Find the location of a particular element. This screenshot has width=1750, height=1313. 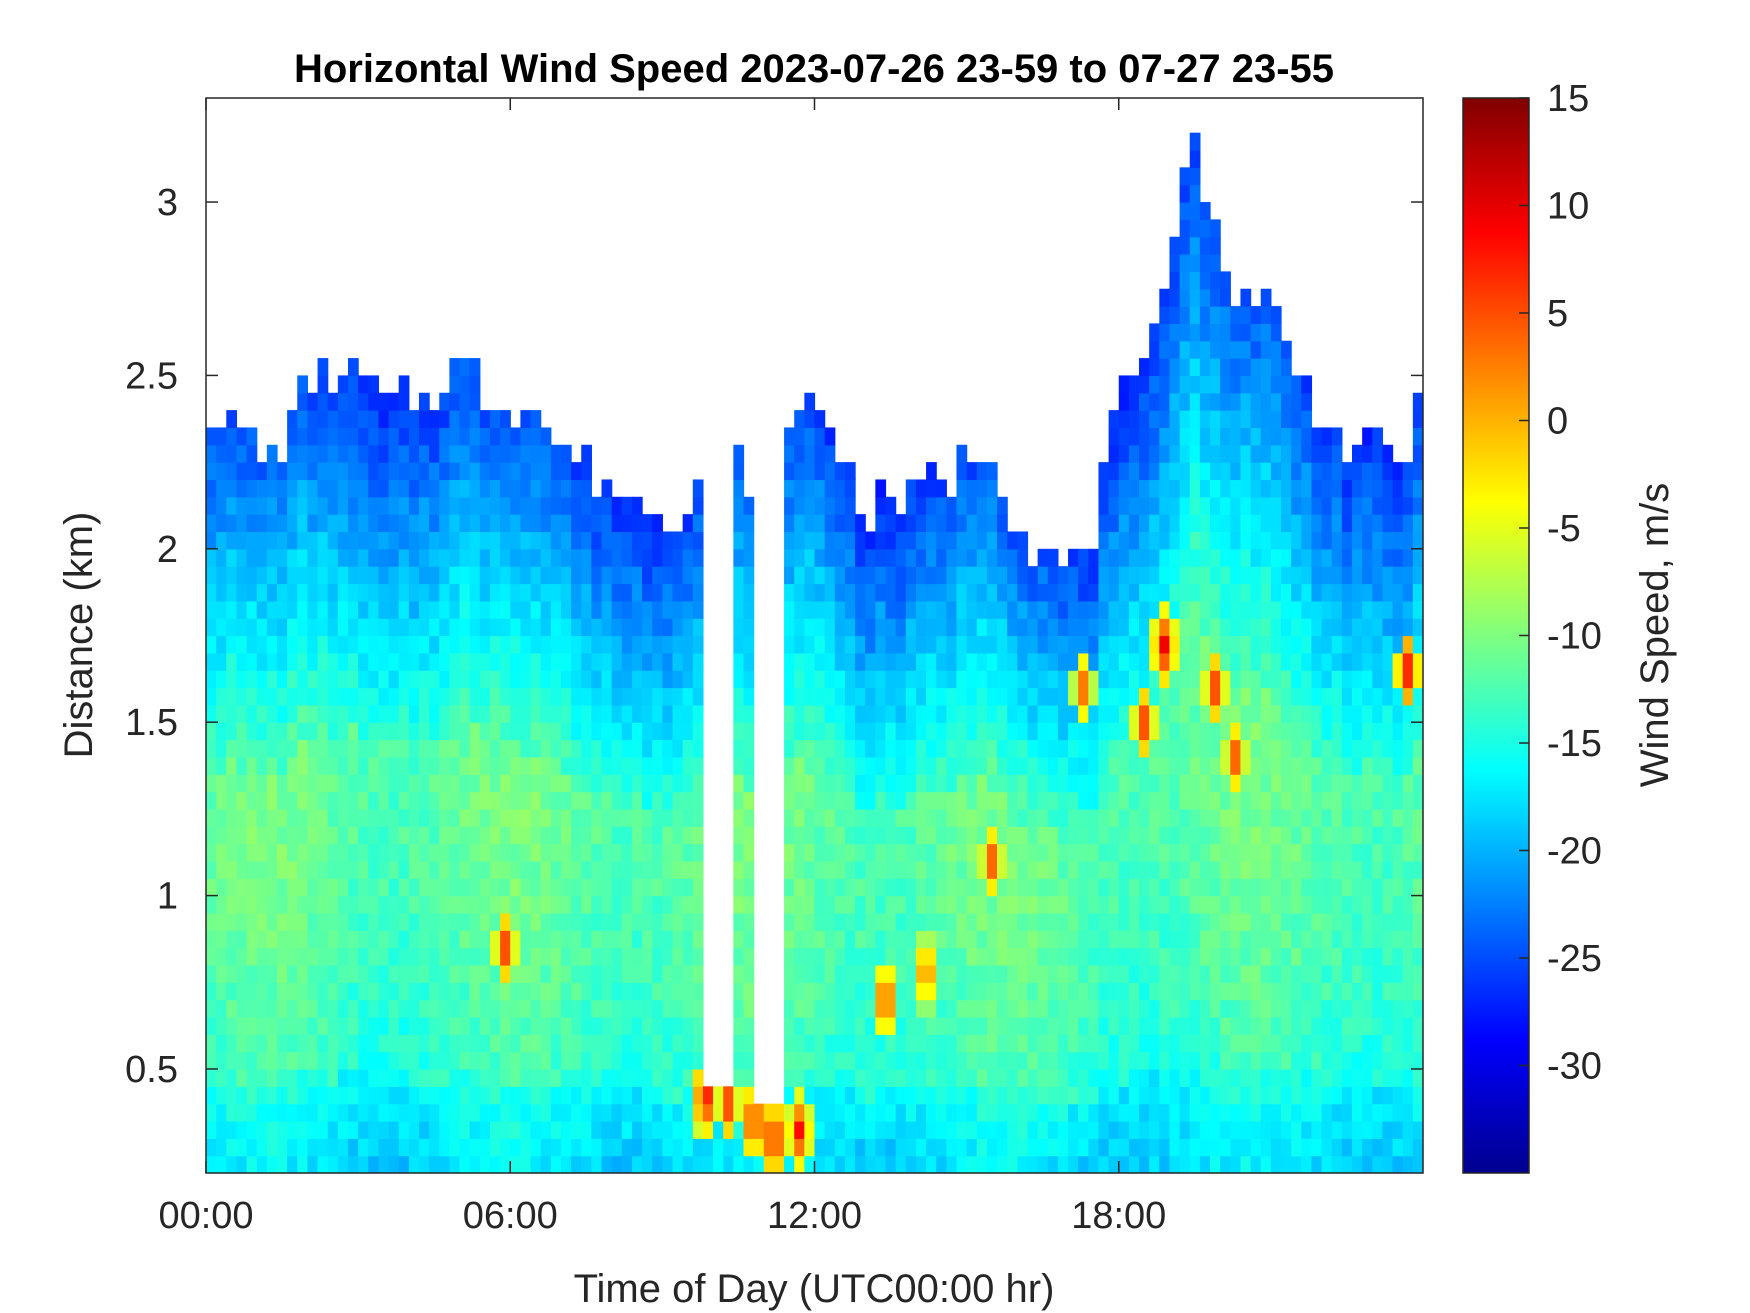

y-tick-label: 3 is located at coordinates (167, 203).